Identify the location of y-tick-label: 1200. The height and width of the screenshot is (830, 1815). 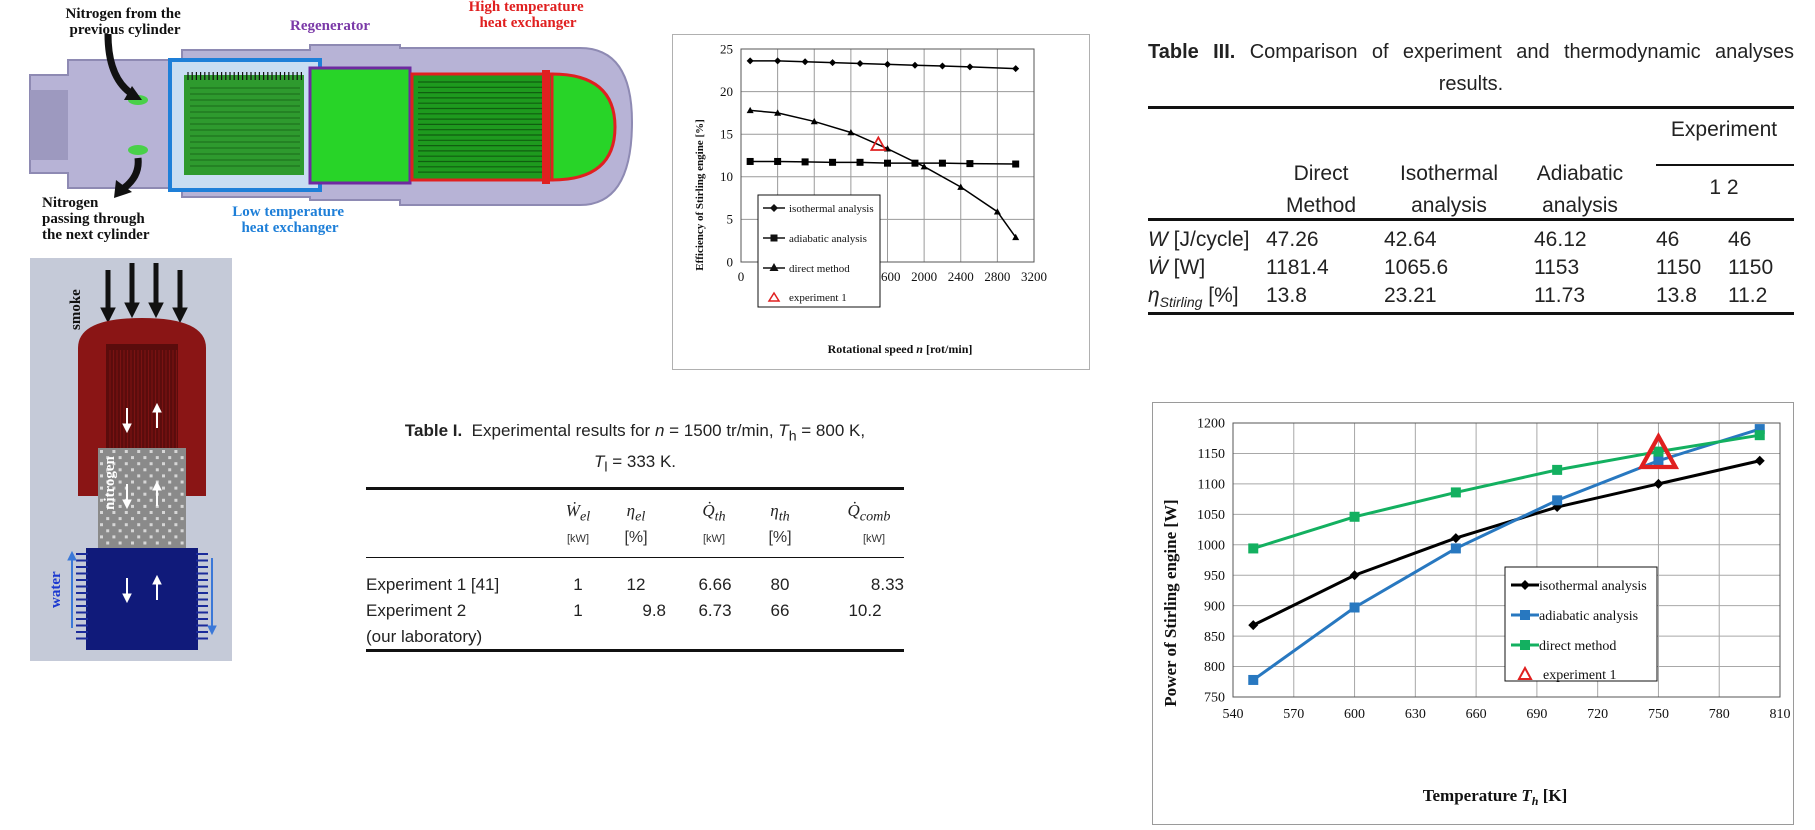
(1211, 424).